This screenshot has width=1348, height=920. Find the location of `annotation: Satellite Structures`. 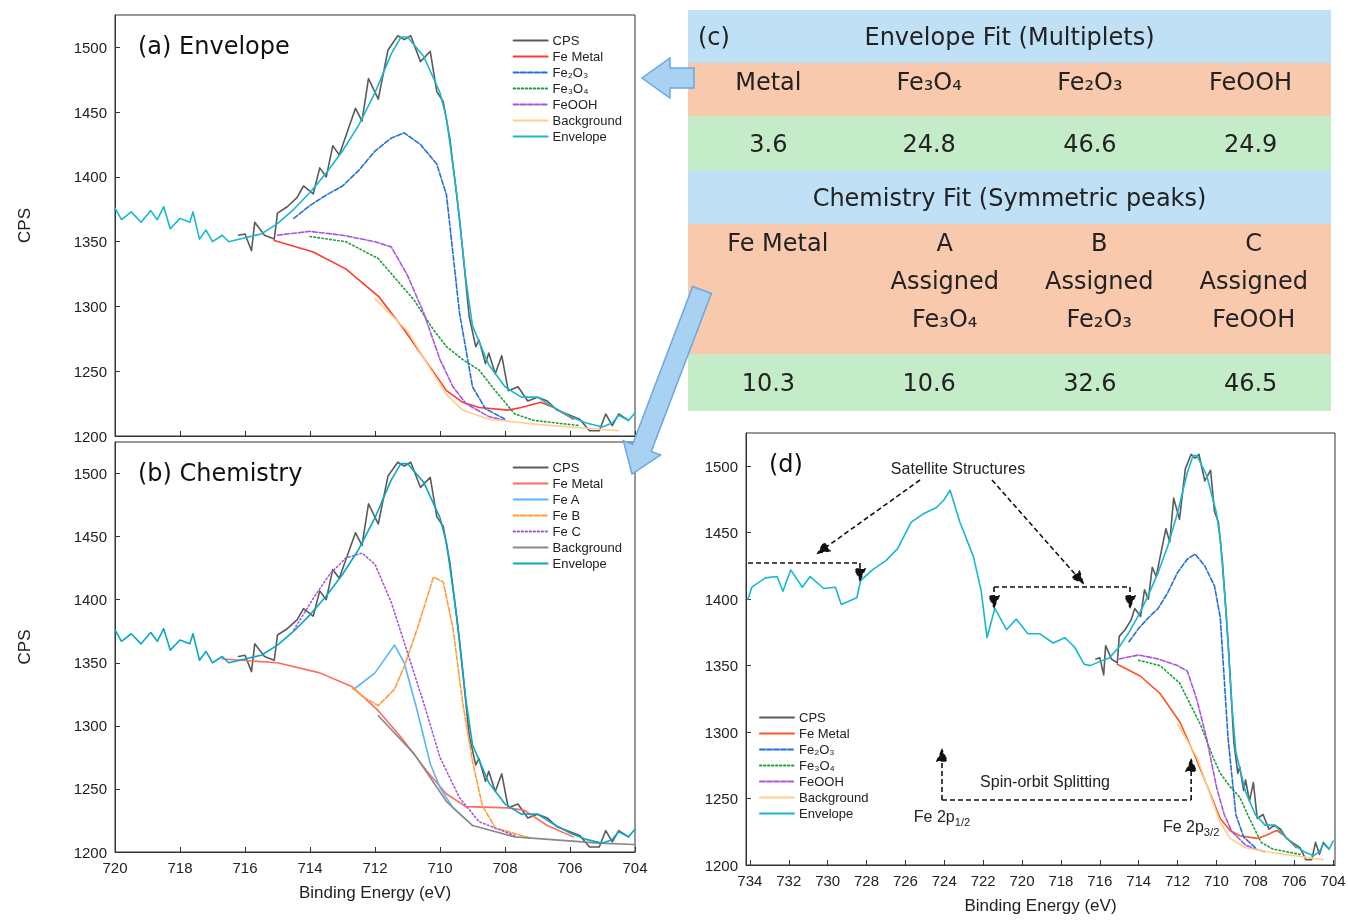

annotation: Satellite Structures is located at coordinates (958, 469).